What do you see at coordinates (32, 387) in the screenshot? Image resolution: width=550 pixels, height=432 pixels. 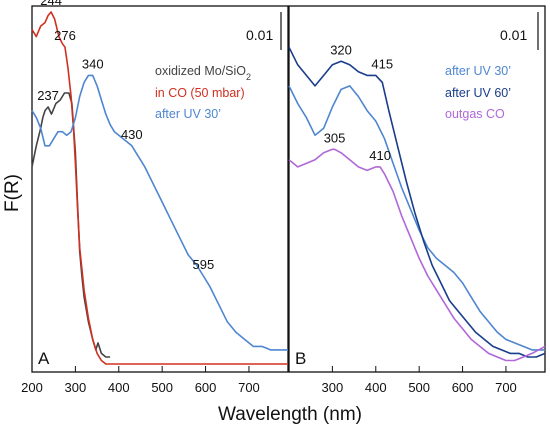 I see `x-tick-label: 200` at bounding box center [32, 387].